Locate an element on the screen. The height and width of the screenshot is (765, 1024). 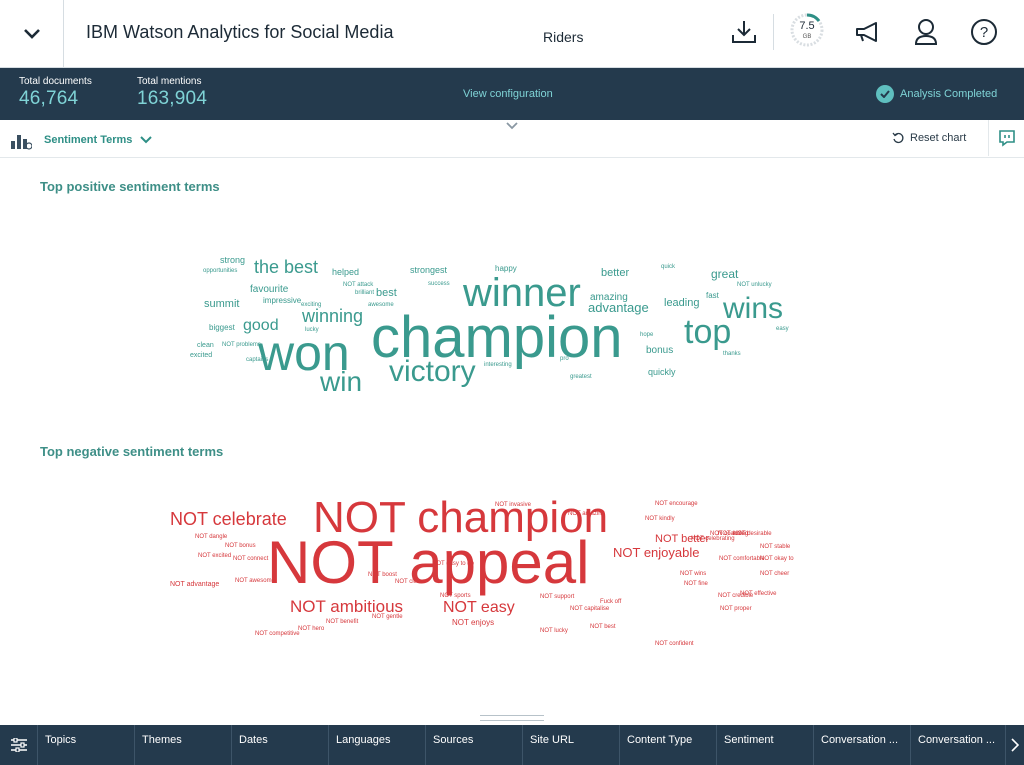
filter-tab: Dates is located at coordinates (280, 745).